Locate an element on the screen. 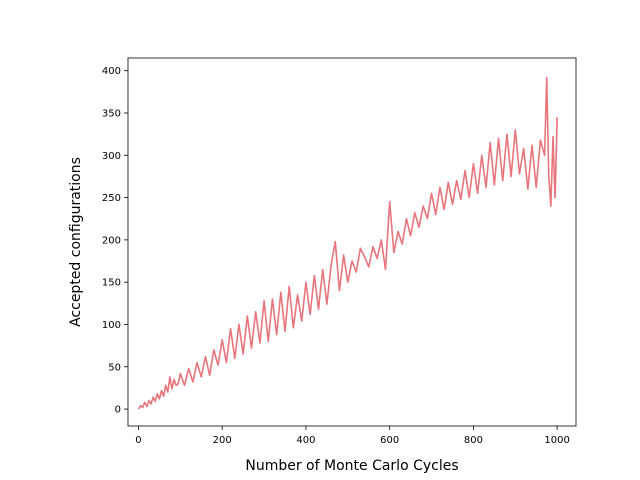 The width and height of the screenshot is (640, 480). x-axis-label: Number of Monte Carlo Cycles is located at coordinates (351, 466).